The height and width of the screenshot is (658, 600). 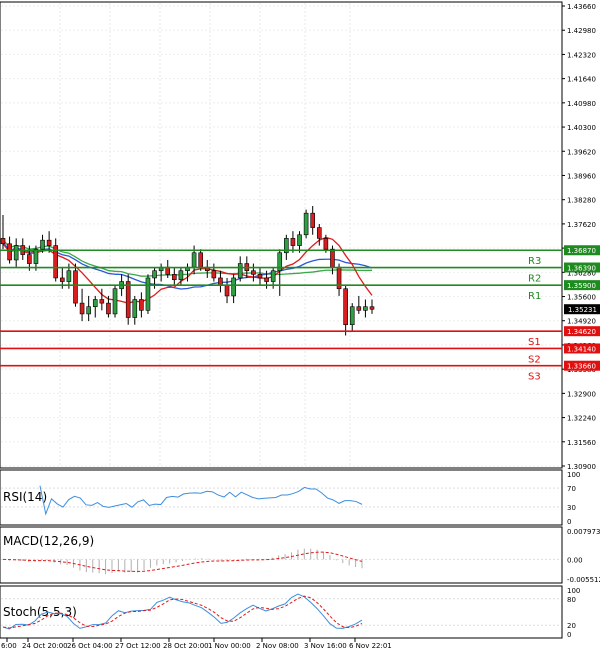 I want to click on price-tick-label: 1.35600, so click(x=581, y=298).